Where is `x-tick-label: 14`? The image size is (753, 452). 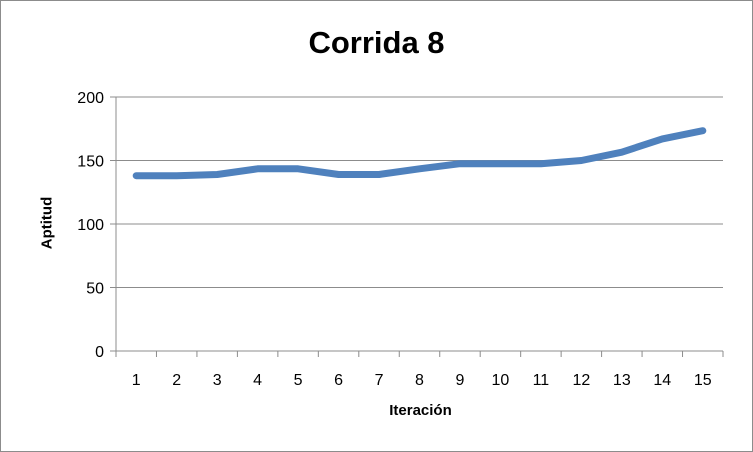 x-tick-label: 14 is located at coordinates (662, 380).